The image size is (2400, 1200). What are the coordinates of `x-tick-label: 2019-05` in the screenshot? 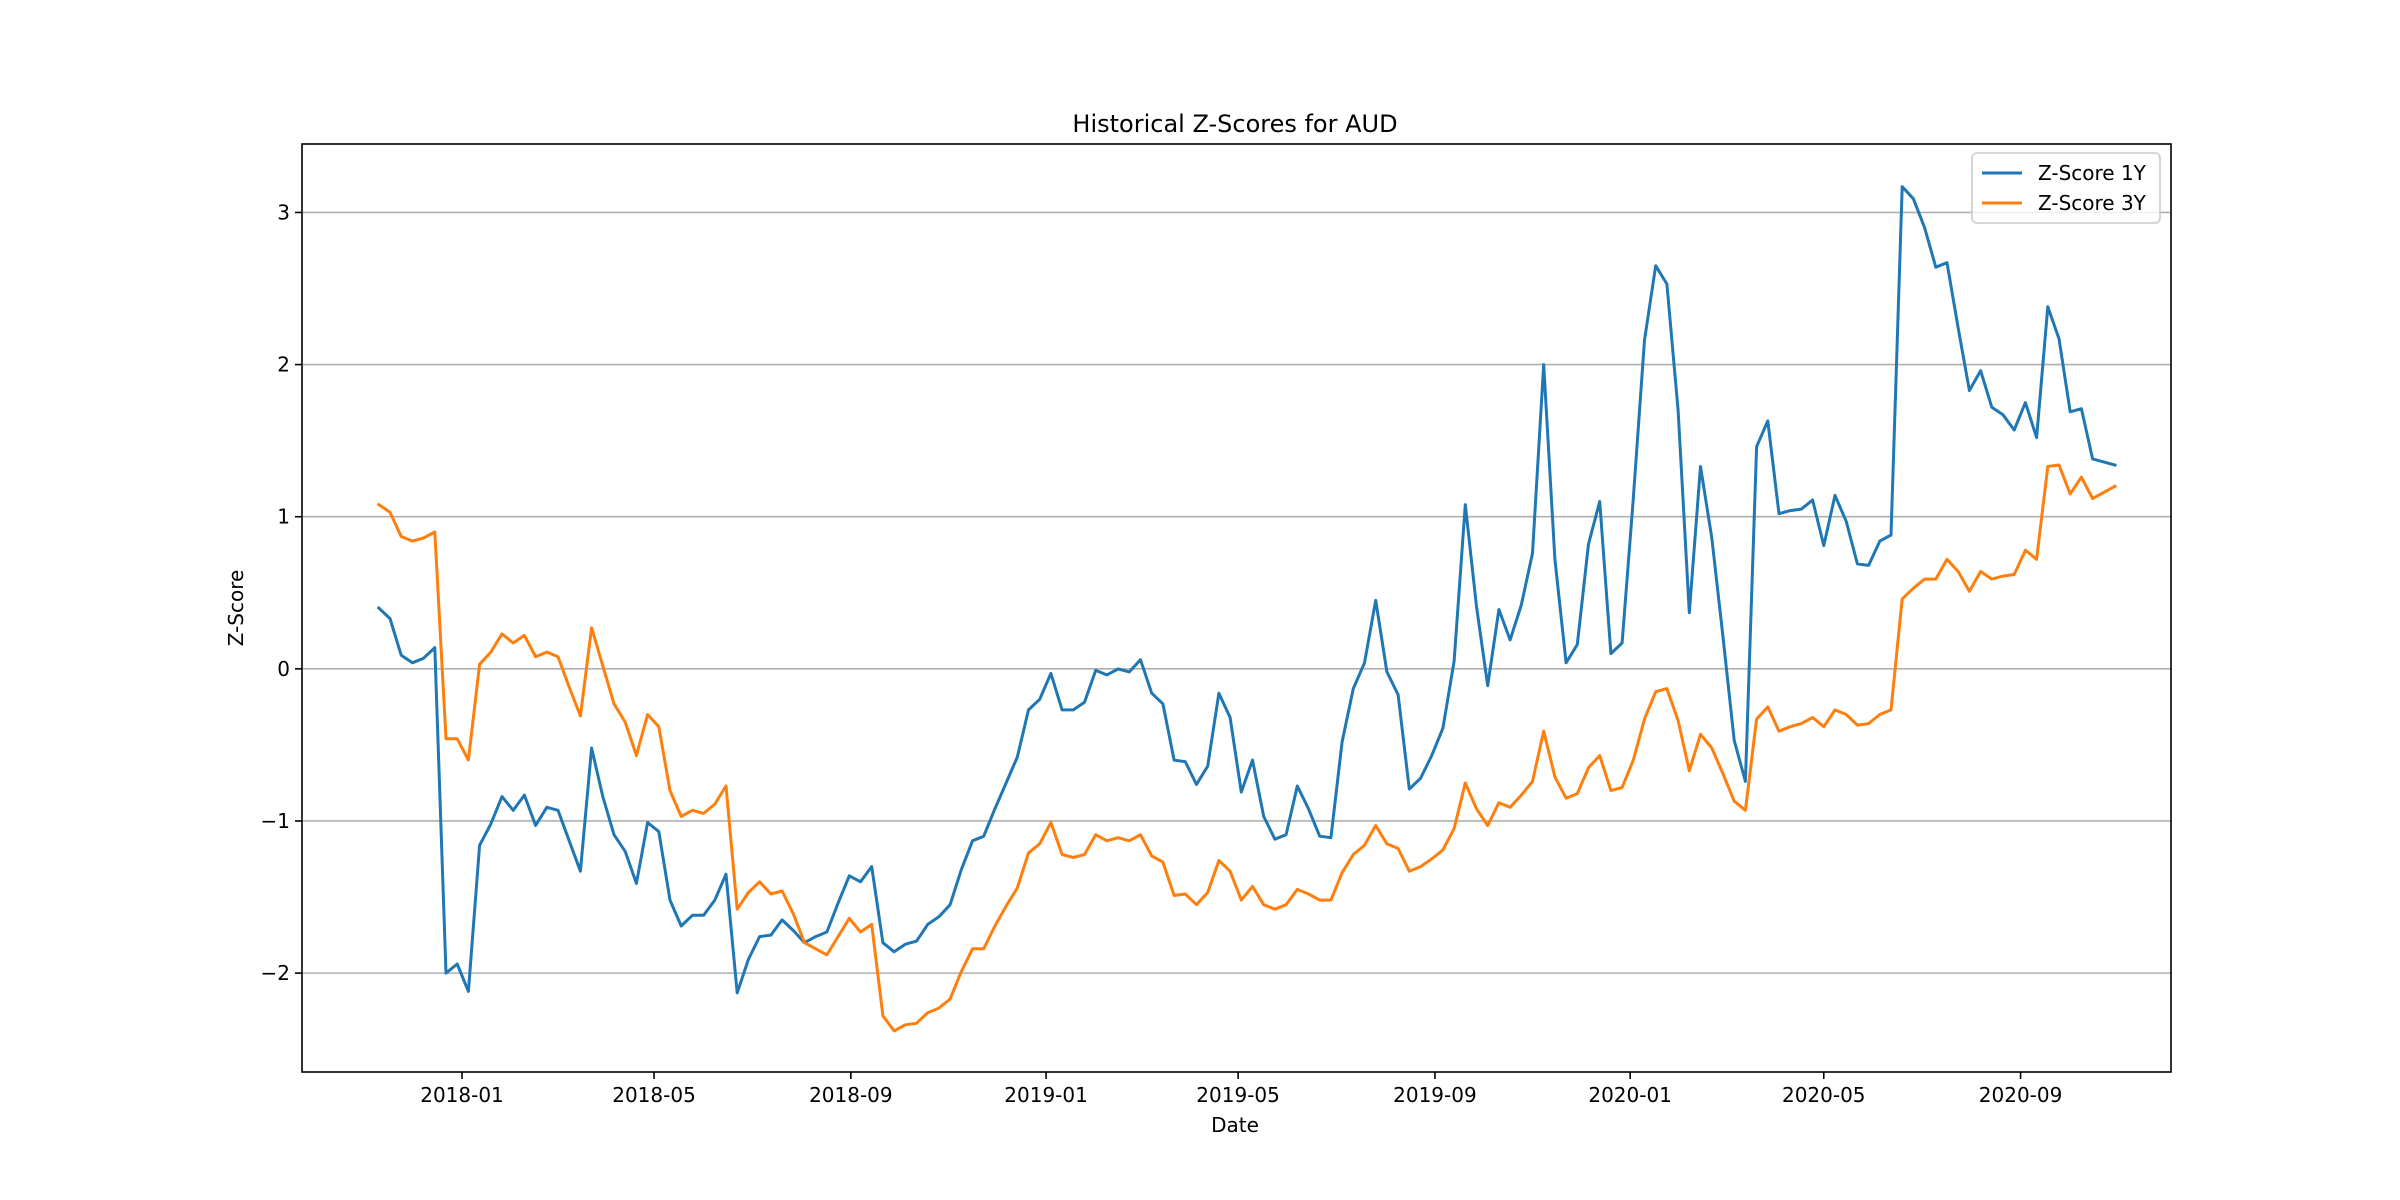 It's located at (1238, 1095).